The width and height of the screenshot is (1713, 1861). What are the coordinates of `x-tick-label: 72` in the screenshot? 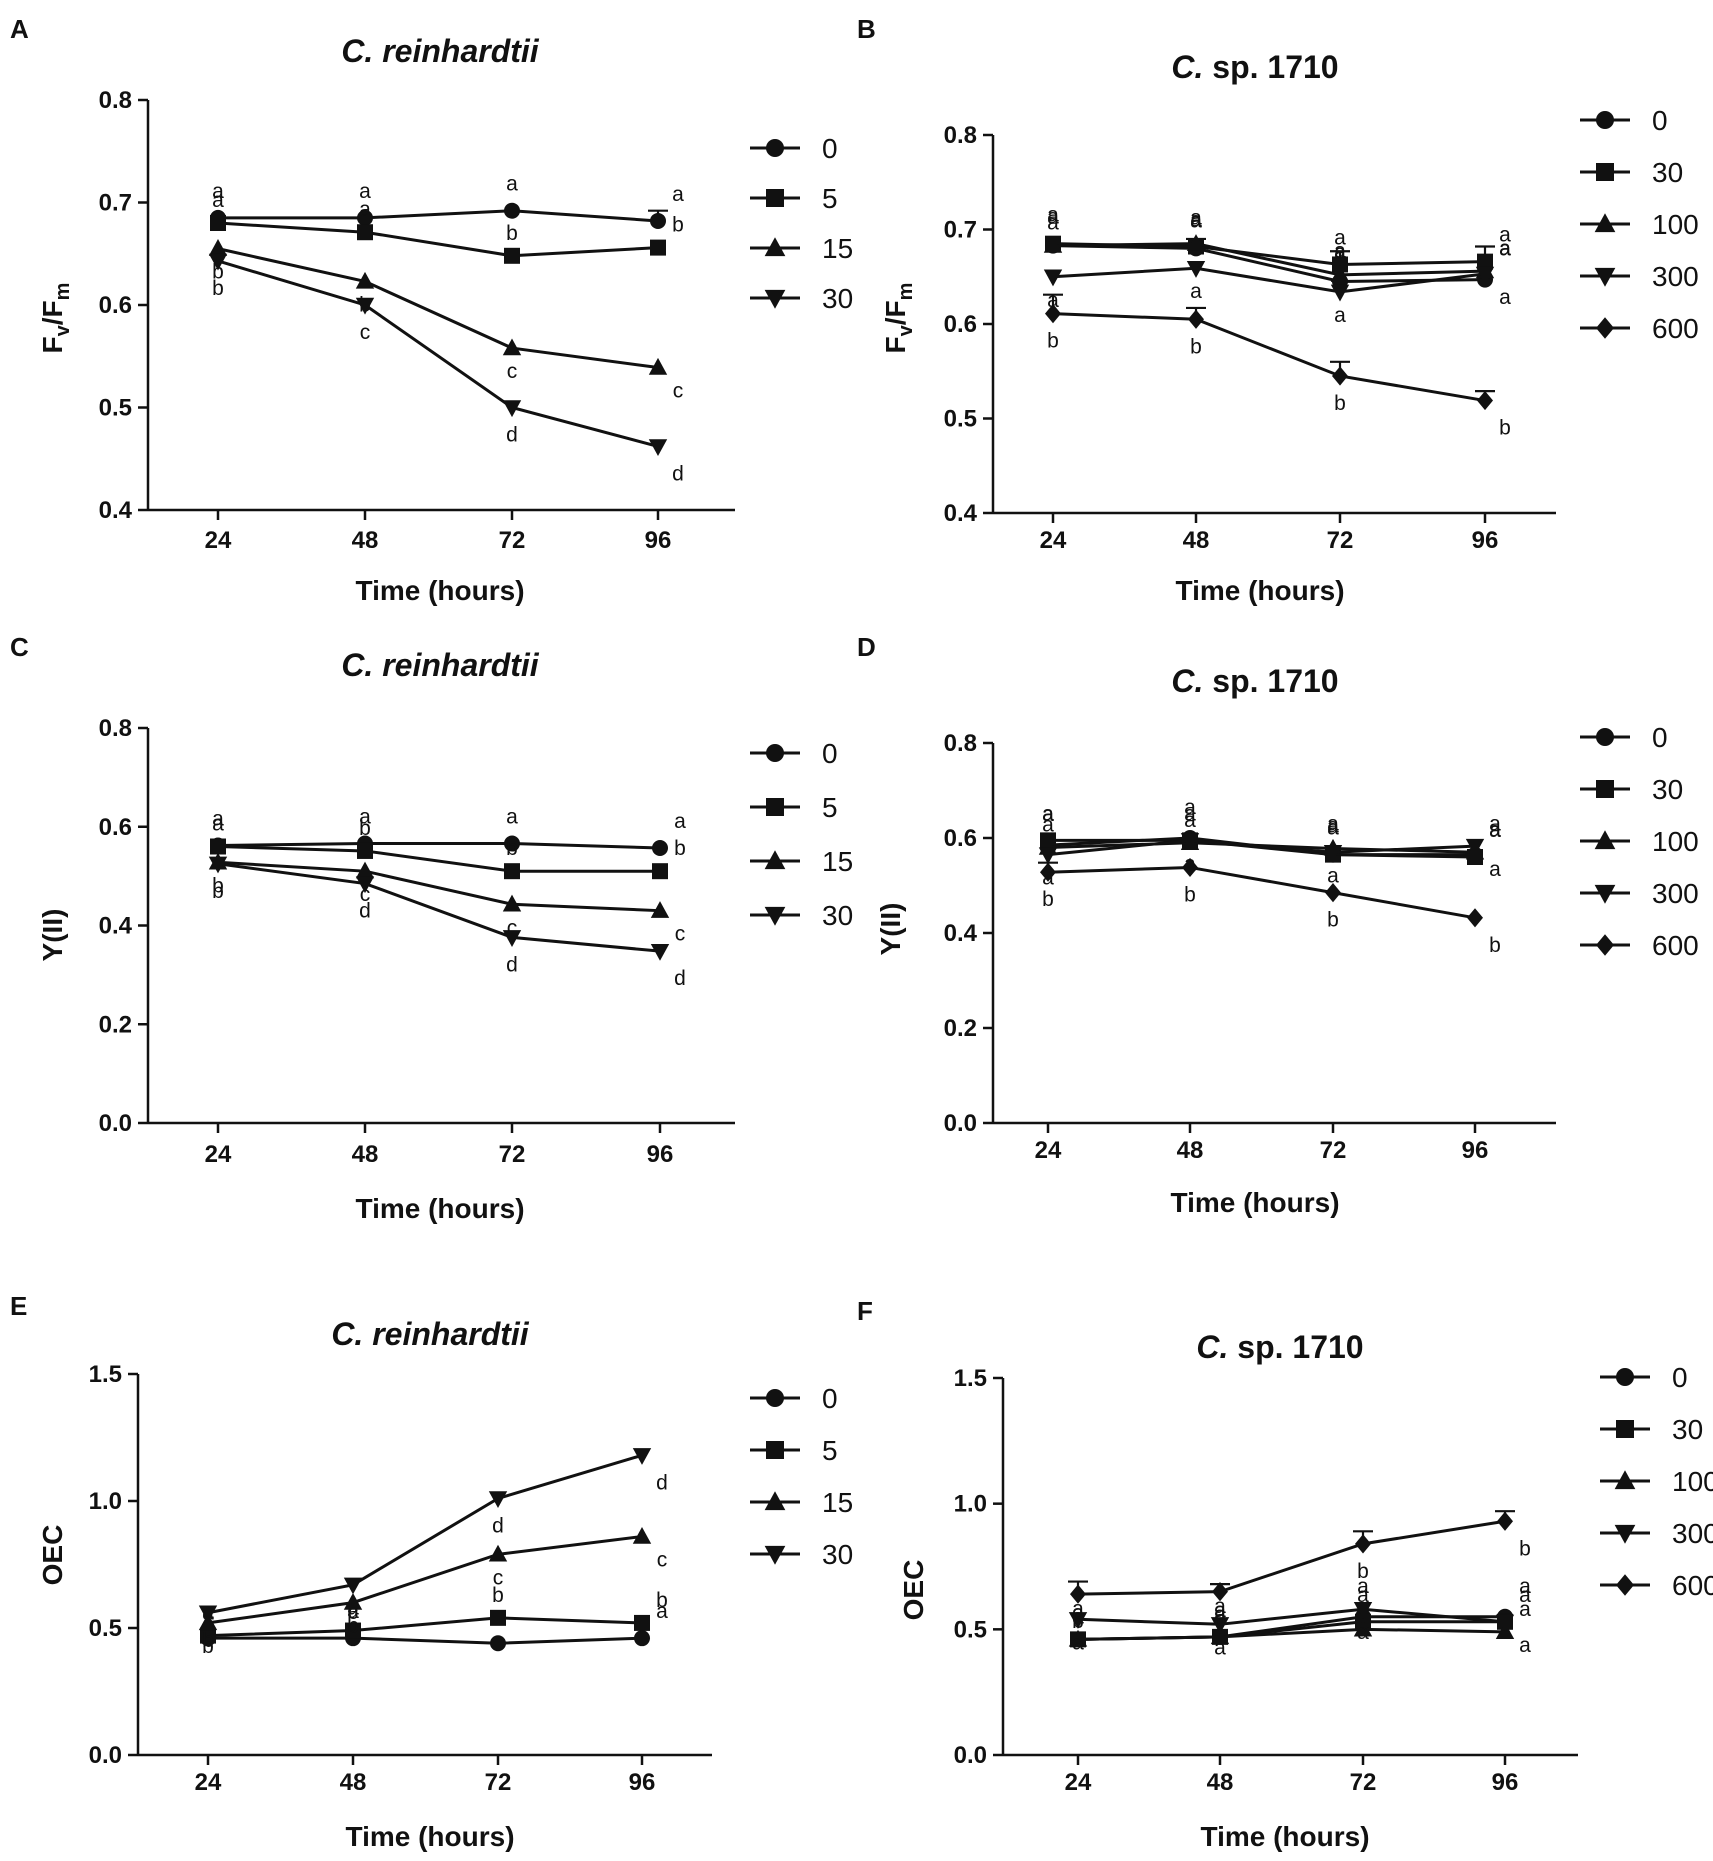 It's located at (1333, 1150).